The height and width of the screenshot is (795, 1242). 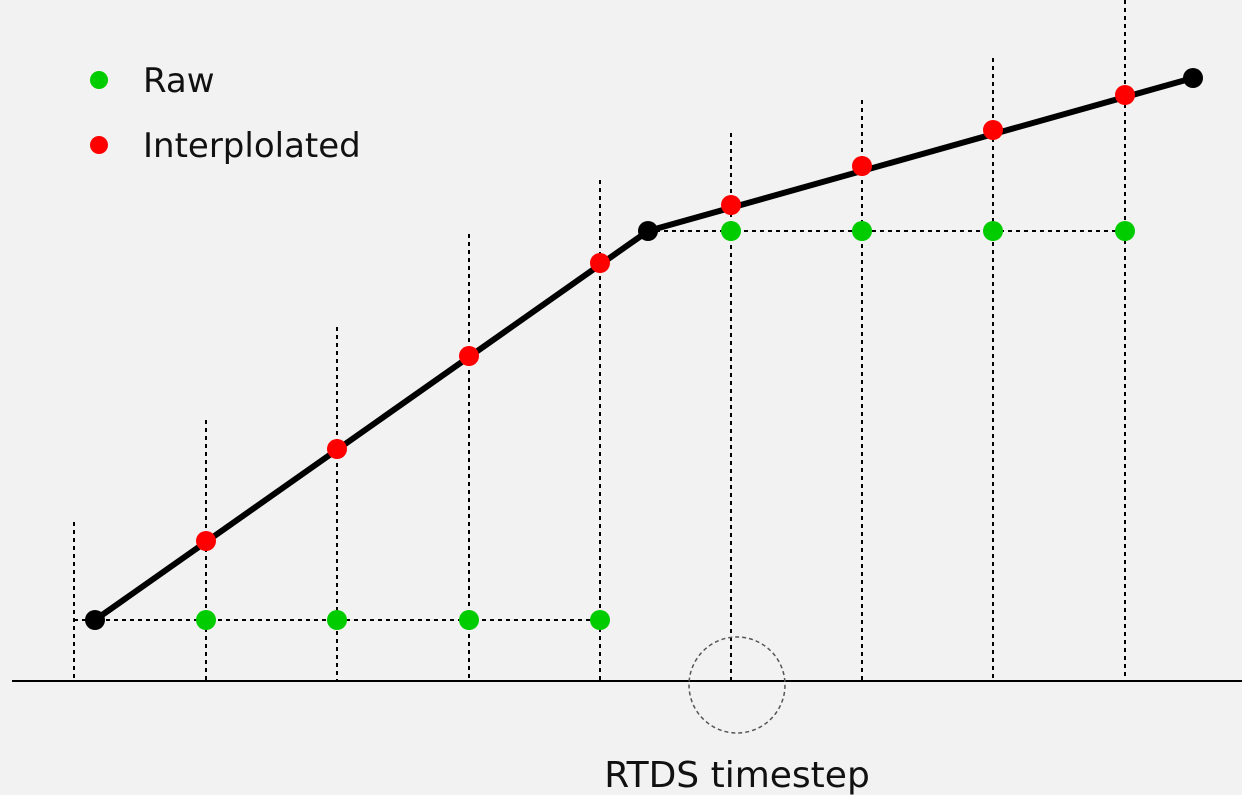 What do you see at coordinates (737, 685) in the screenshot?
I see `timestep-highlight-circle` at bounding box center [737, 685].